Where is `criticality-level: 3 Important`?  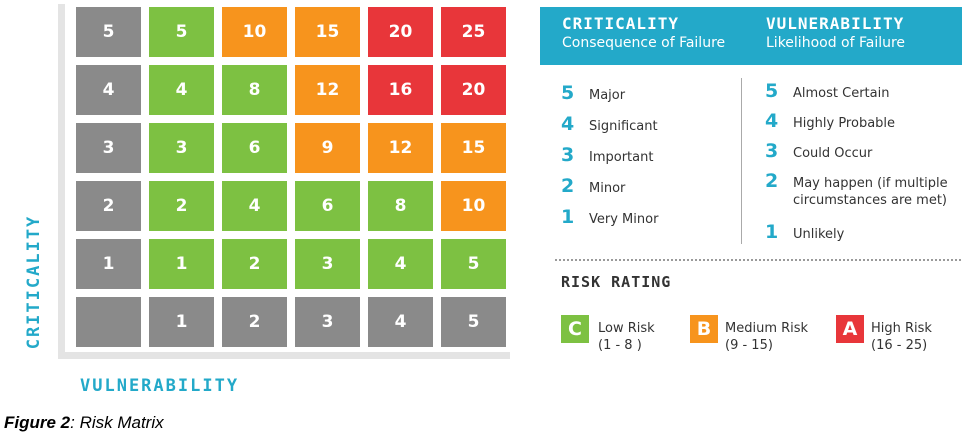
criticality-level: 3 Important is located at coordinates (607, 155).